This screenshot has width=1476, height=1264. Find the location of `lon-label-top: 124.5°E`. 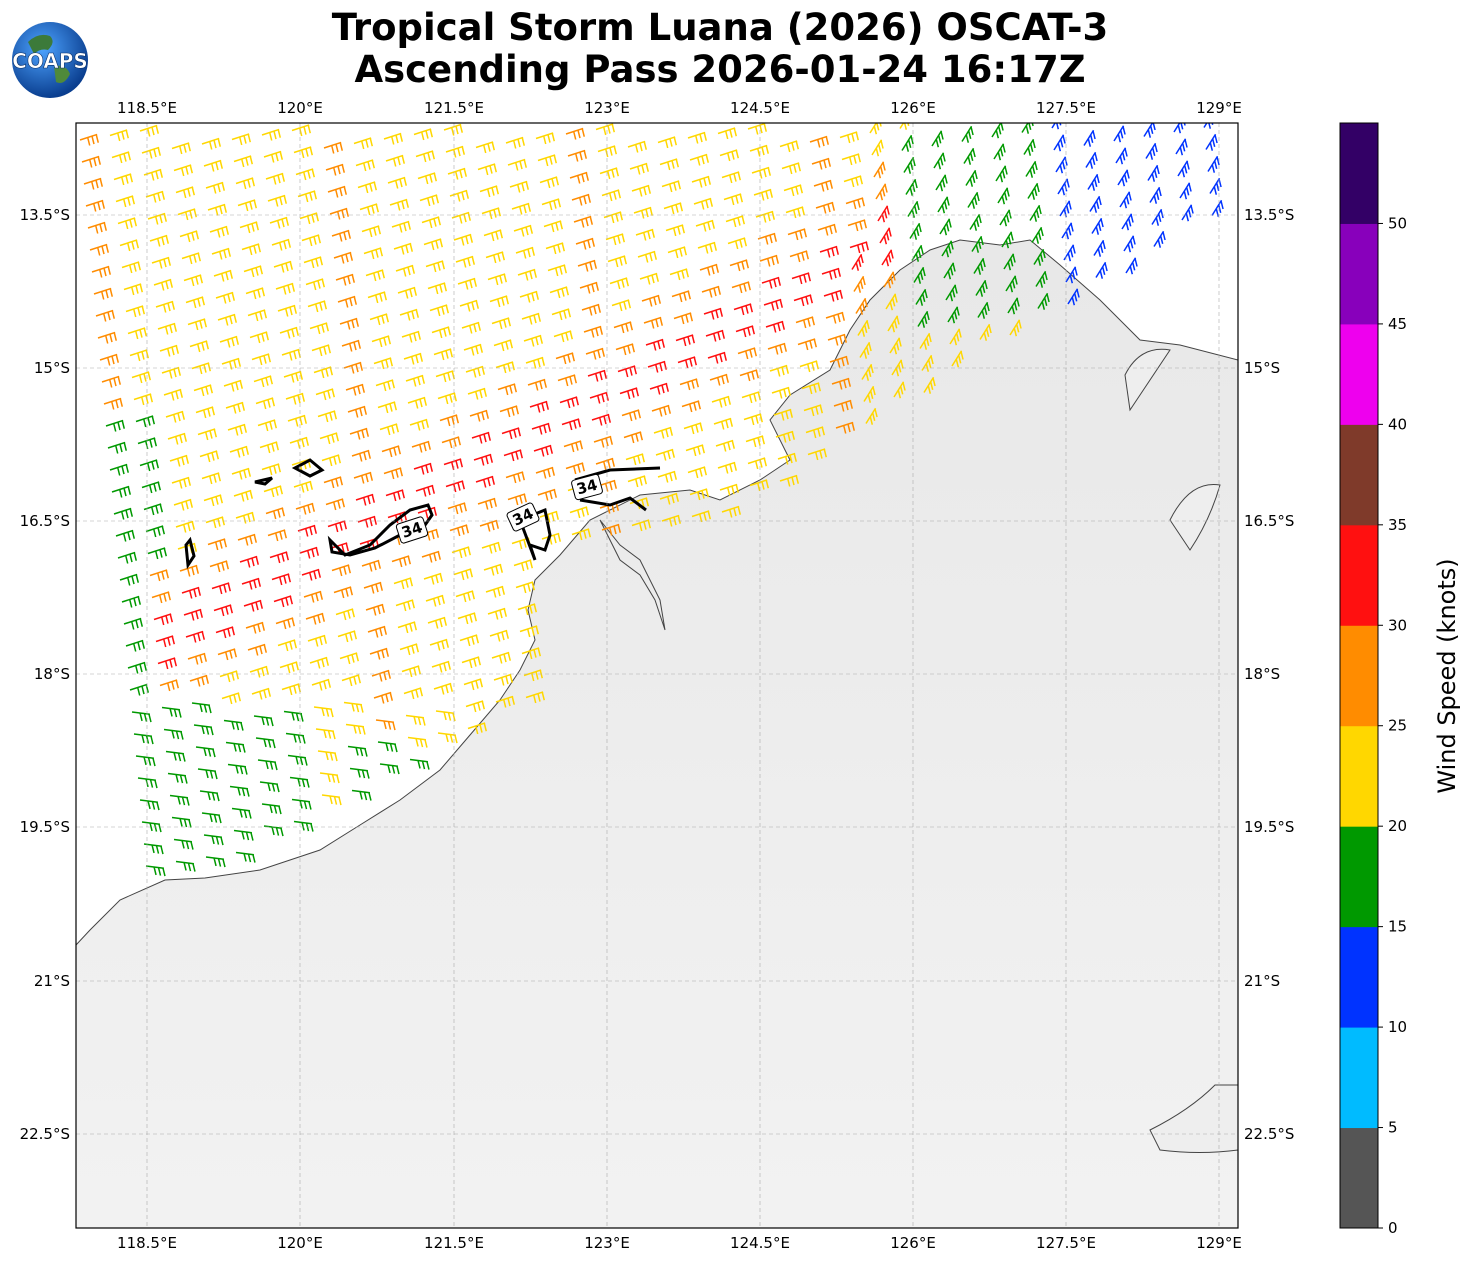

lon-label-top: 124.5°E is located at coordinates (760, 108).